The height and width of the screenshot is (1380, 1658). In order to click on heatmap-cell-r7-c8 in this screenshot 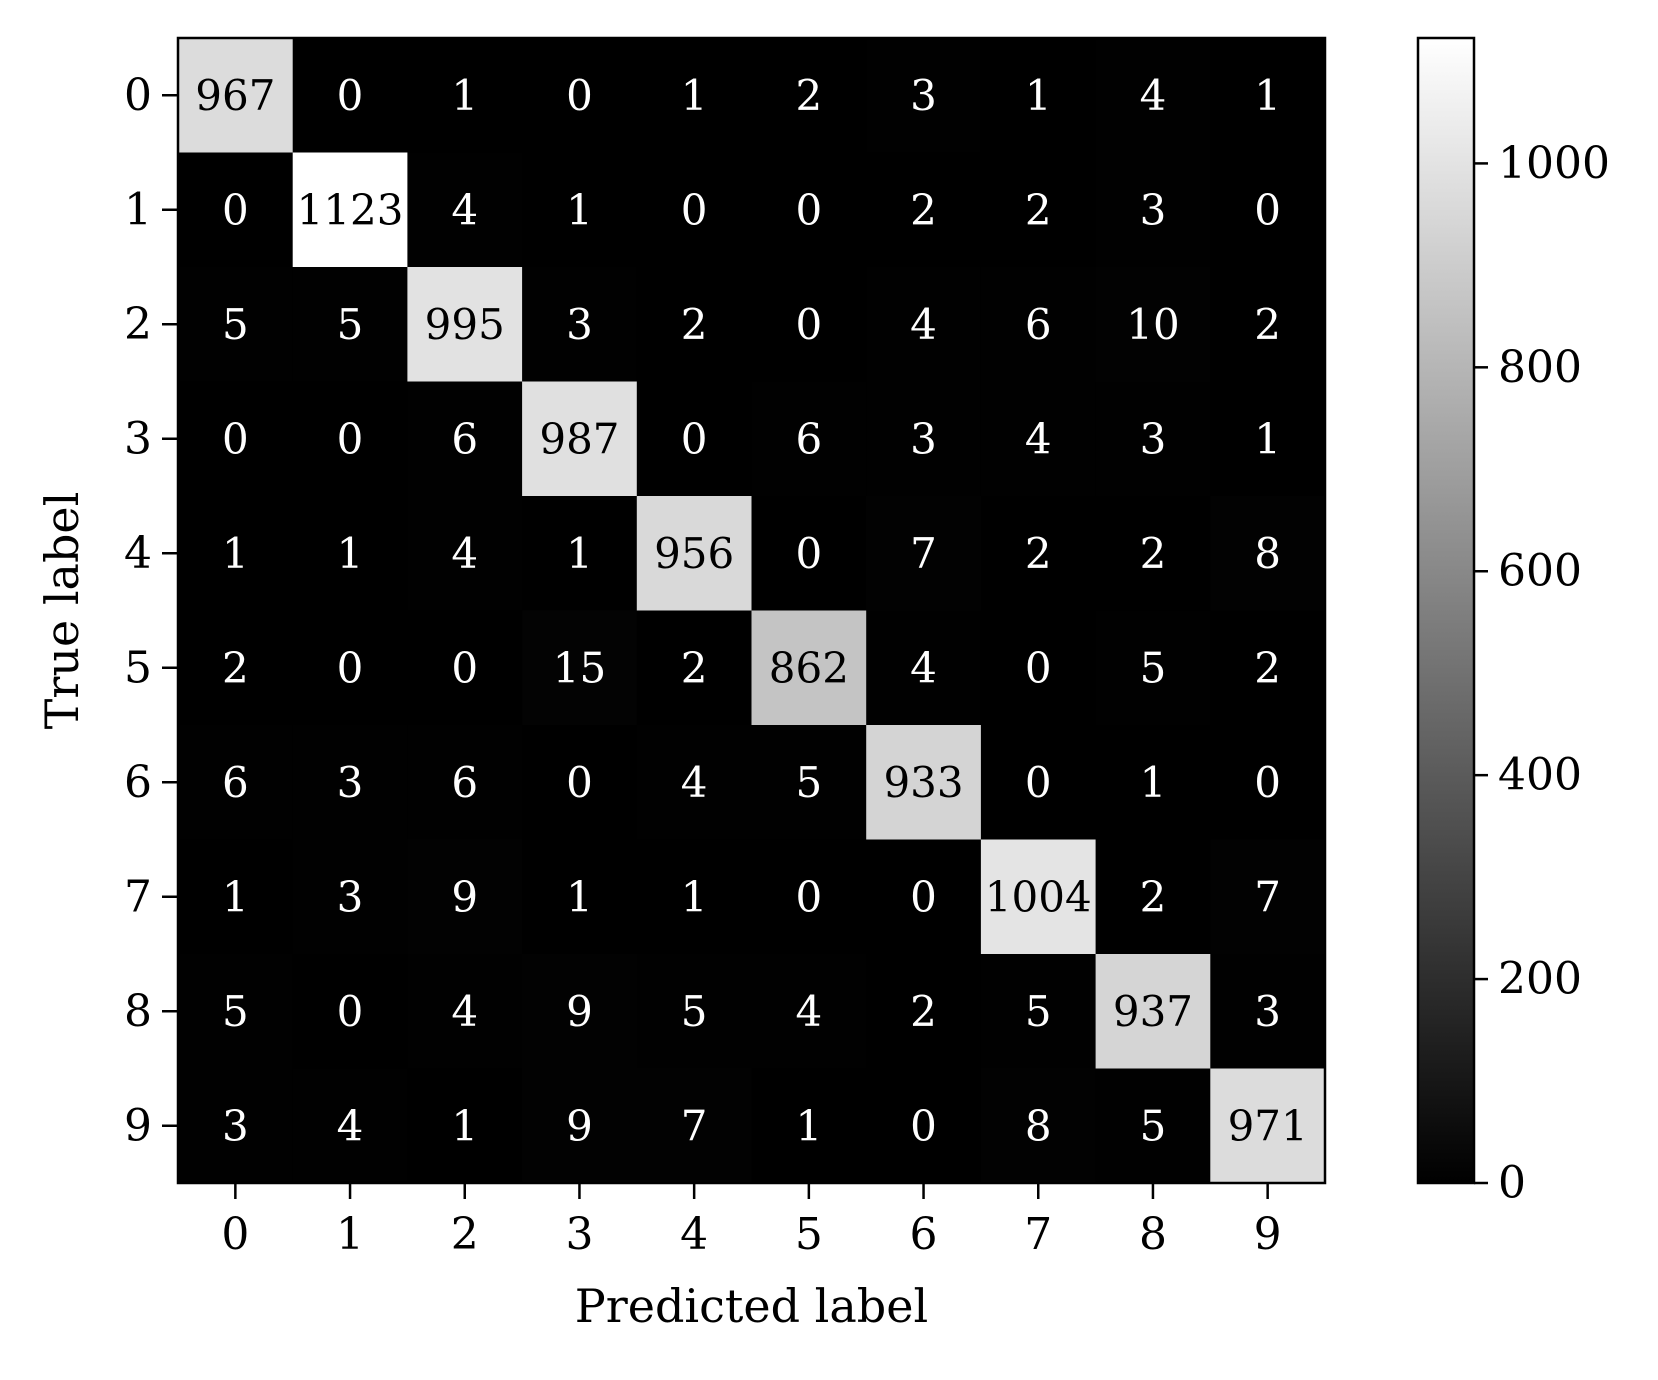, I will do `click(1153, 897)`.